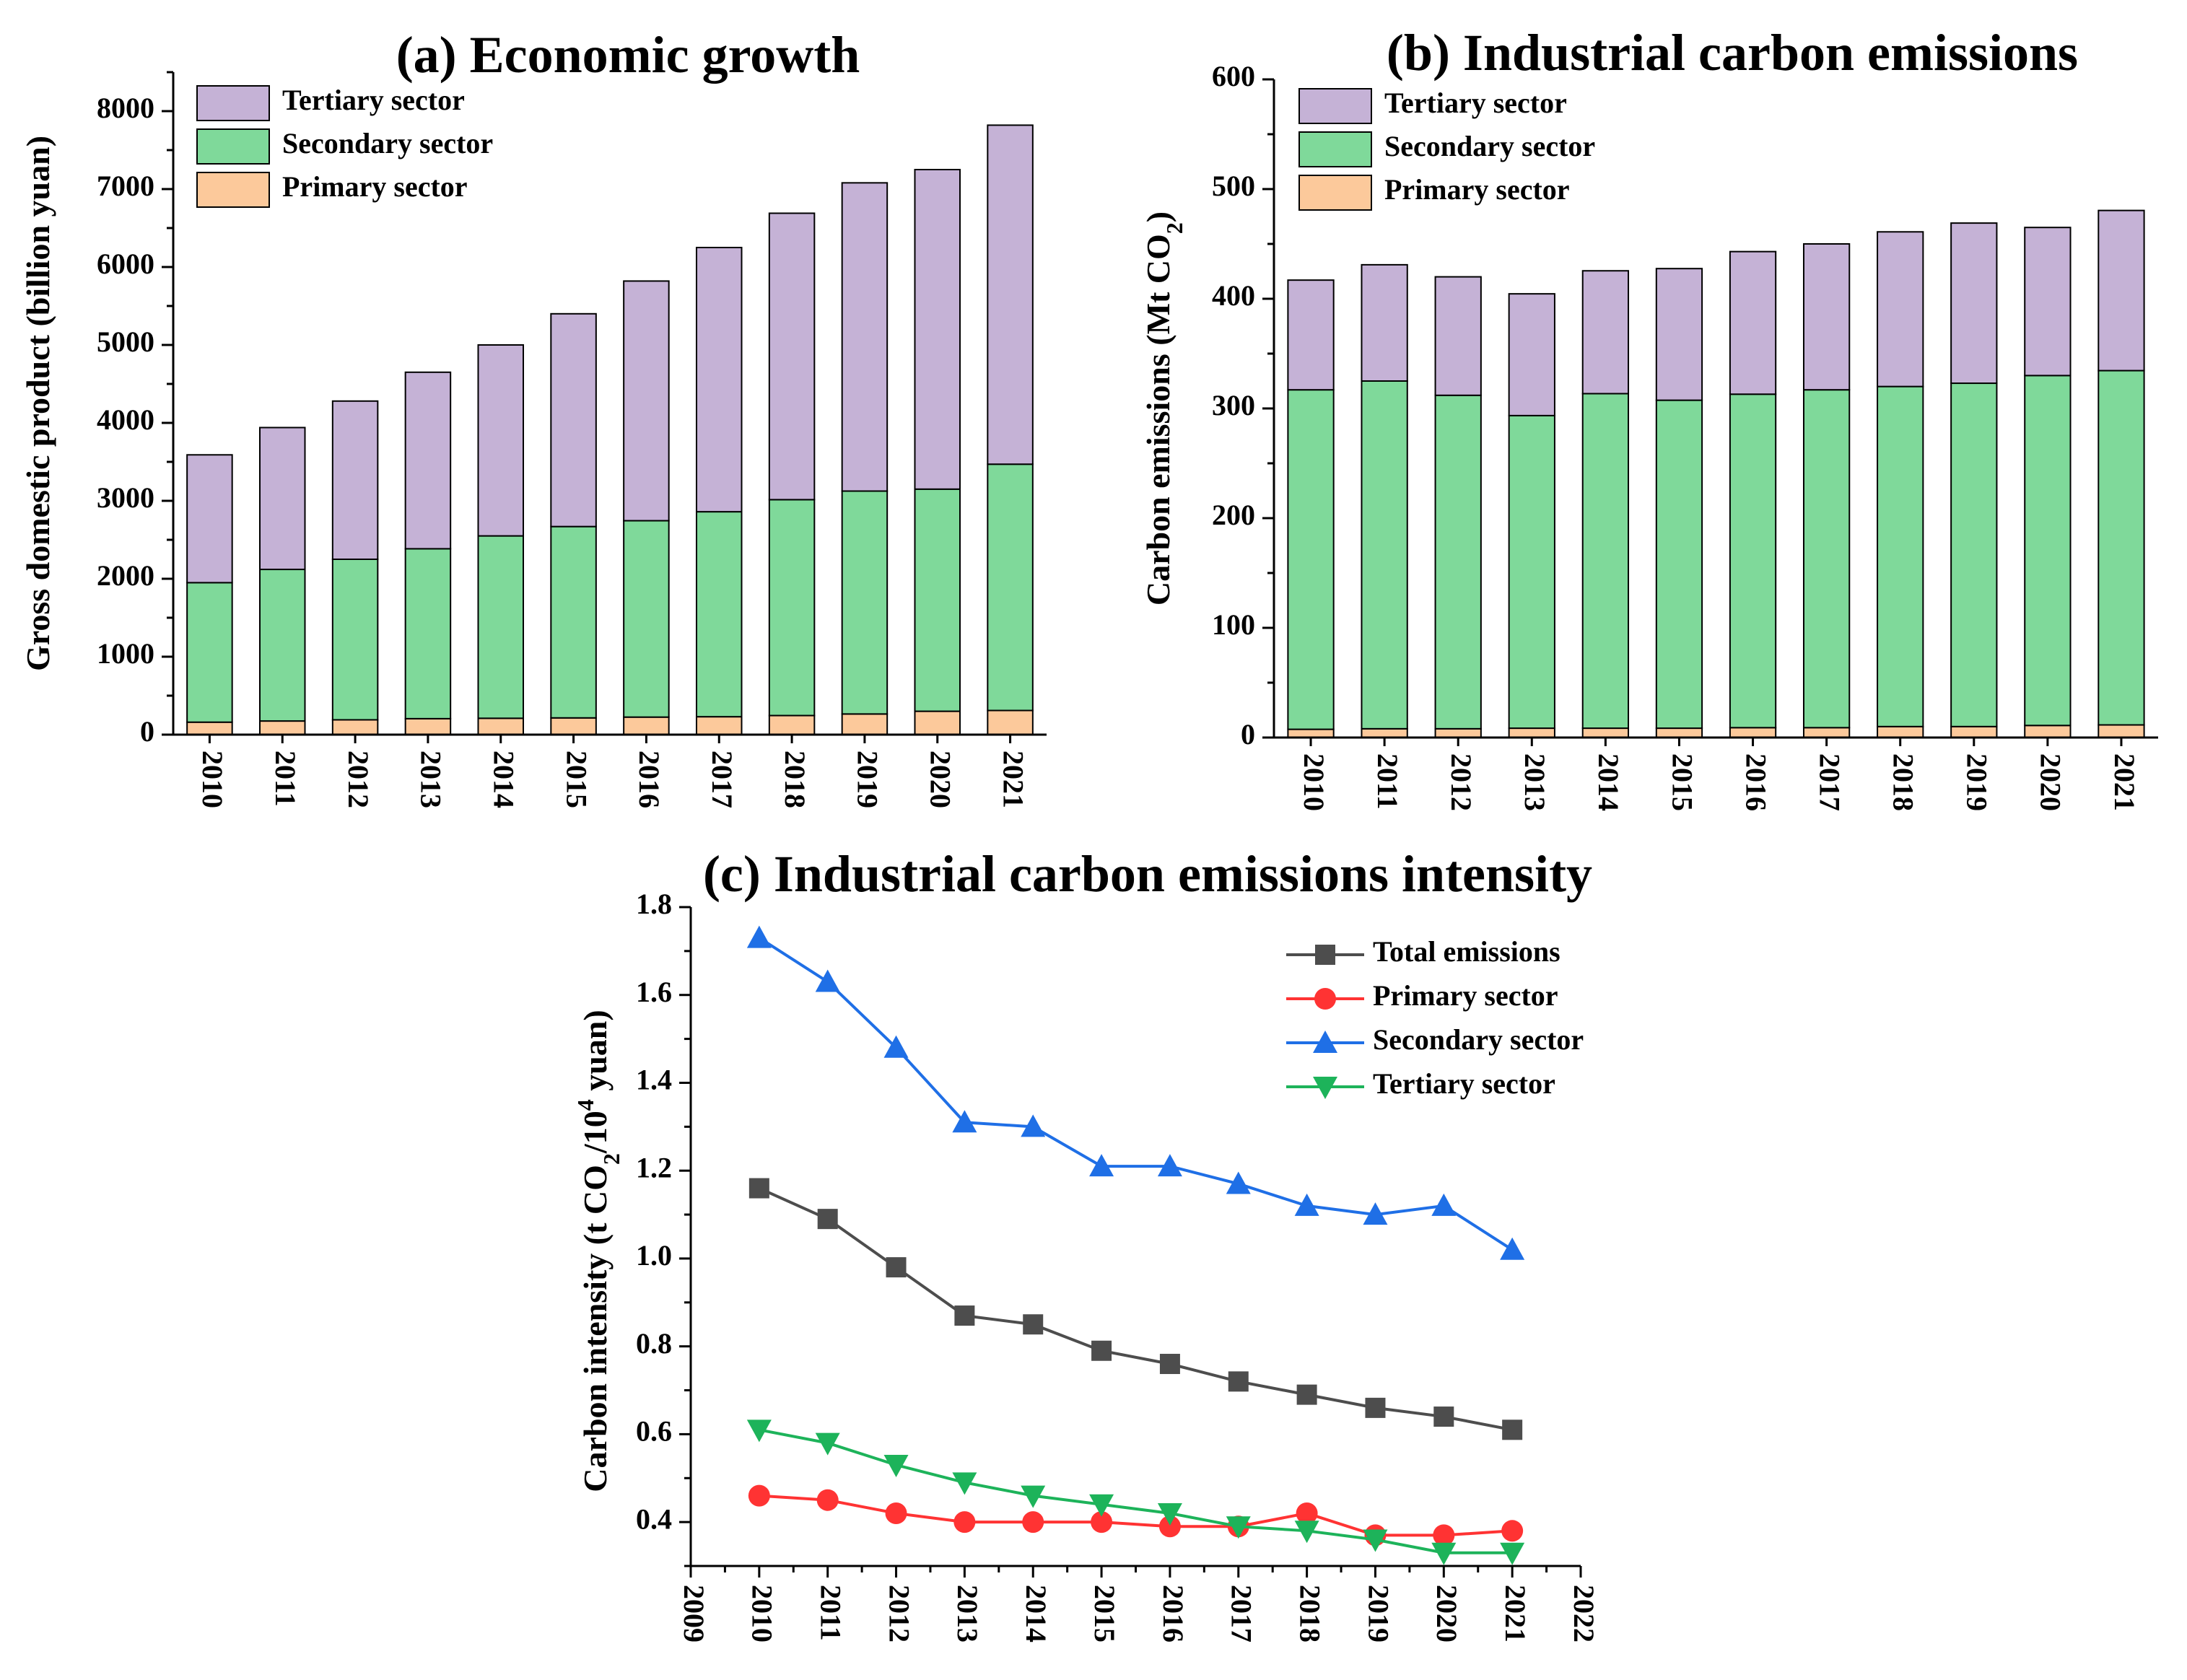 Image resolution: width=2187 pixels, height=1680 pixels. I want to click on point-total-emissions-2014, so click(1033, 1324).